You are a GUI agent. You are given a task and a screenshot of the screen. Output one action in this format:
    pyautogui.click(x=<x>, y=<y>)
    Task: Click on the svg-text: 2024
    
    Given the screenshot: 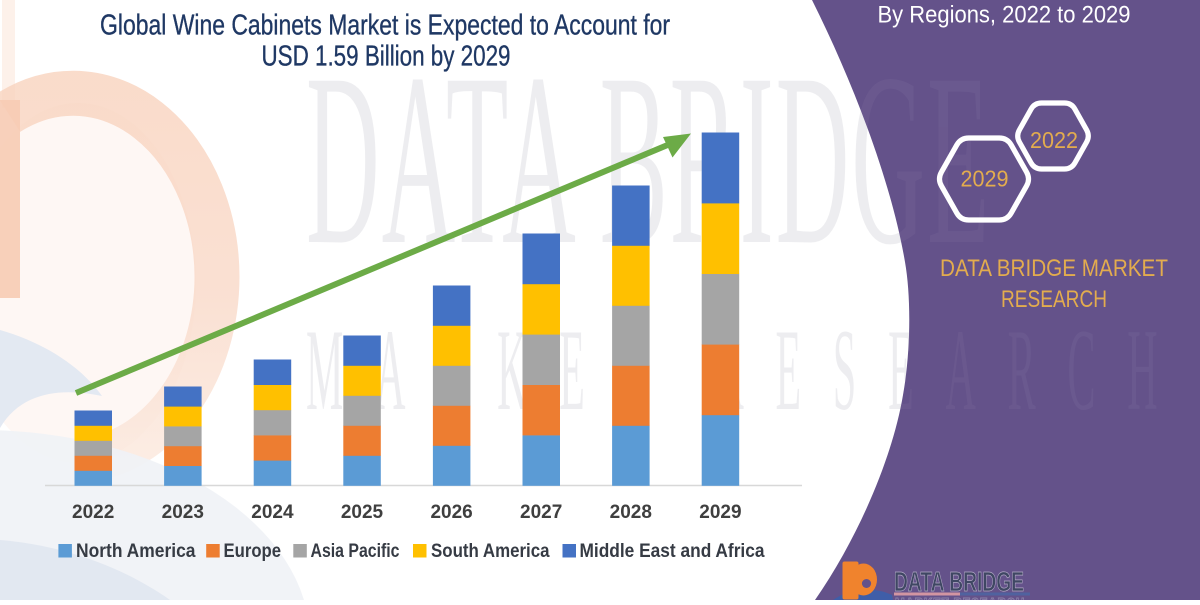 What is the action you would take?
    pyautogui.click(x=272, y=512)
    